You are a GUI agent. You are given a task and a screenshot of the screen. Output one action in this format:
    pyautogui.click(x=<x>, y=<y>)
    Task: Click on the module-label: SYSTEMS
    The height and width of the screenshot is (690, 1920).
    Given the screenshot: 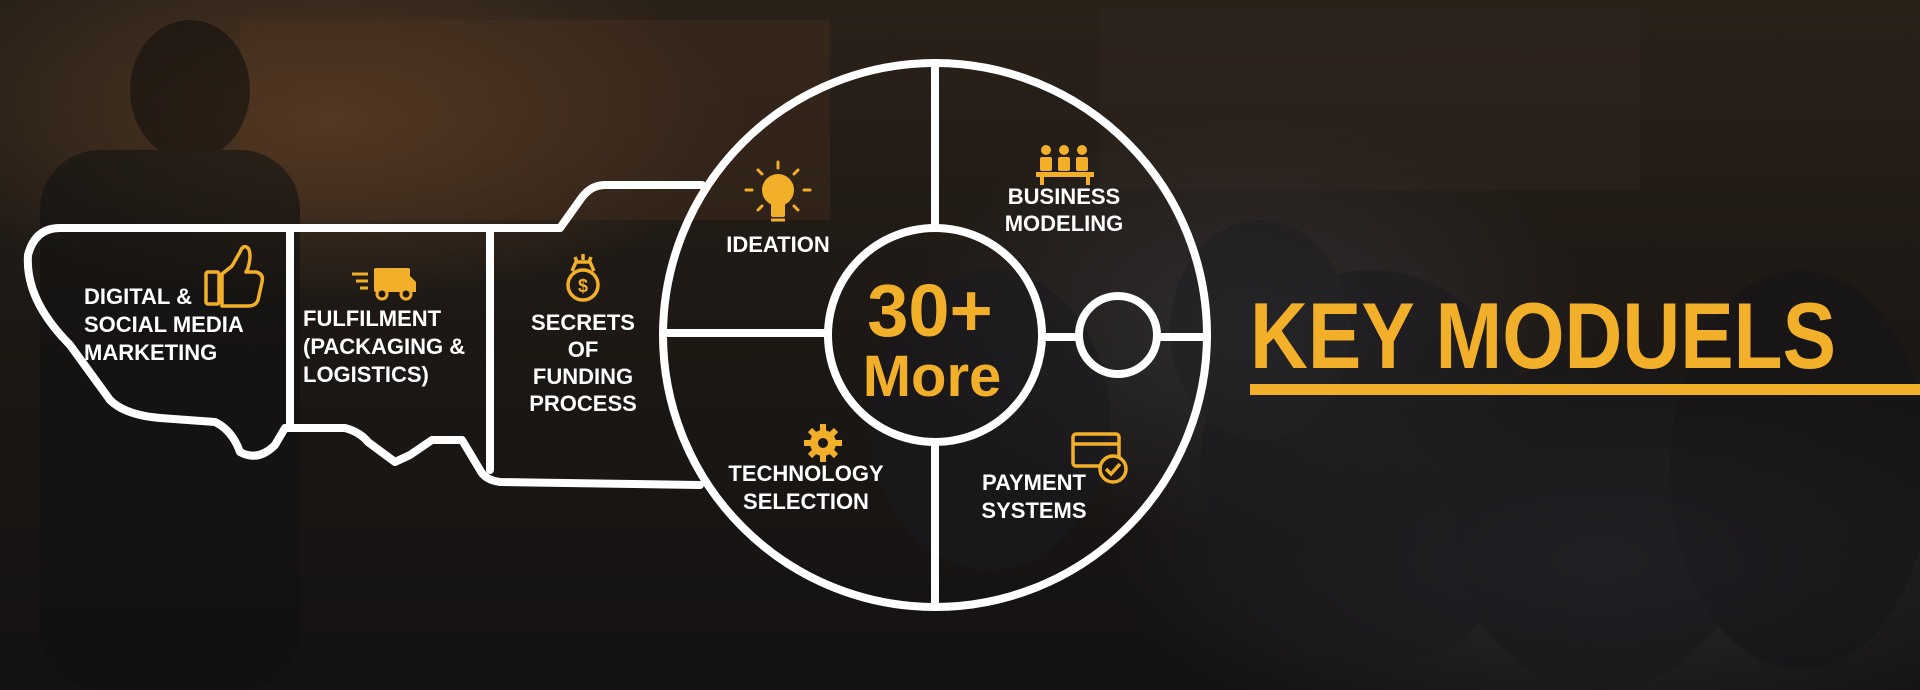 What is the action you would take?
    pyautogui.click(x=1033, y=510)
    